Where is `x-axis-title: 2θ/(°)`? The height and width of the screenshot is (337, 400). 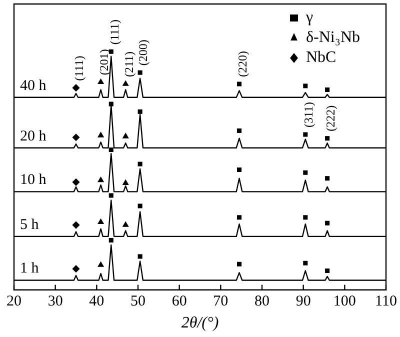
x-axis-title: 2θ/(°) is located at coordinates (200, 323).